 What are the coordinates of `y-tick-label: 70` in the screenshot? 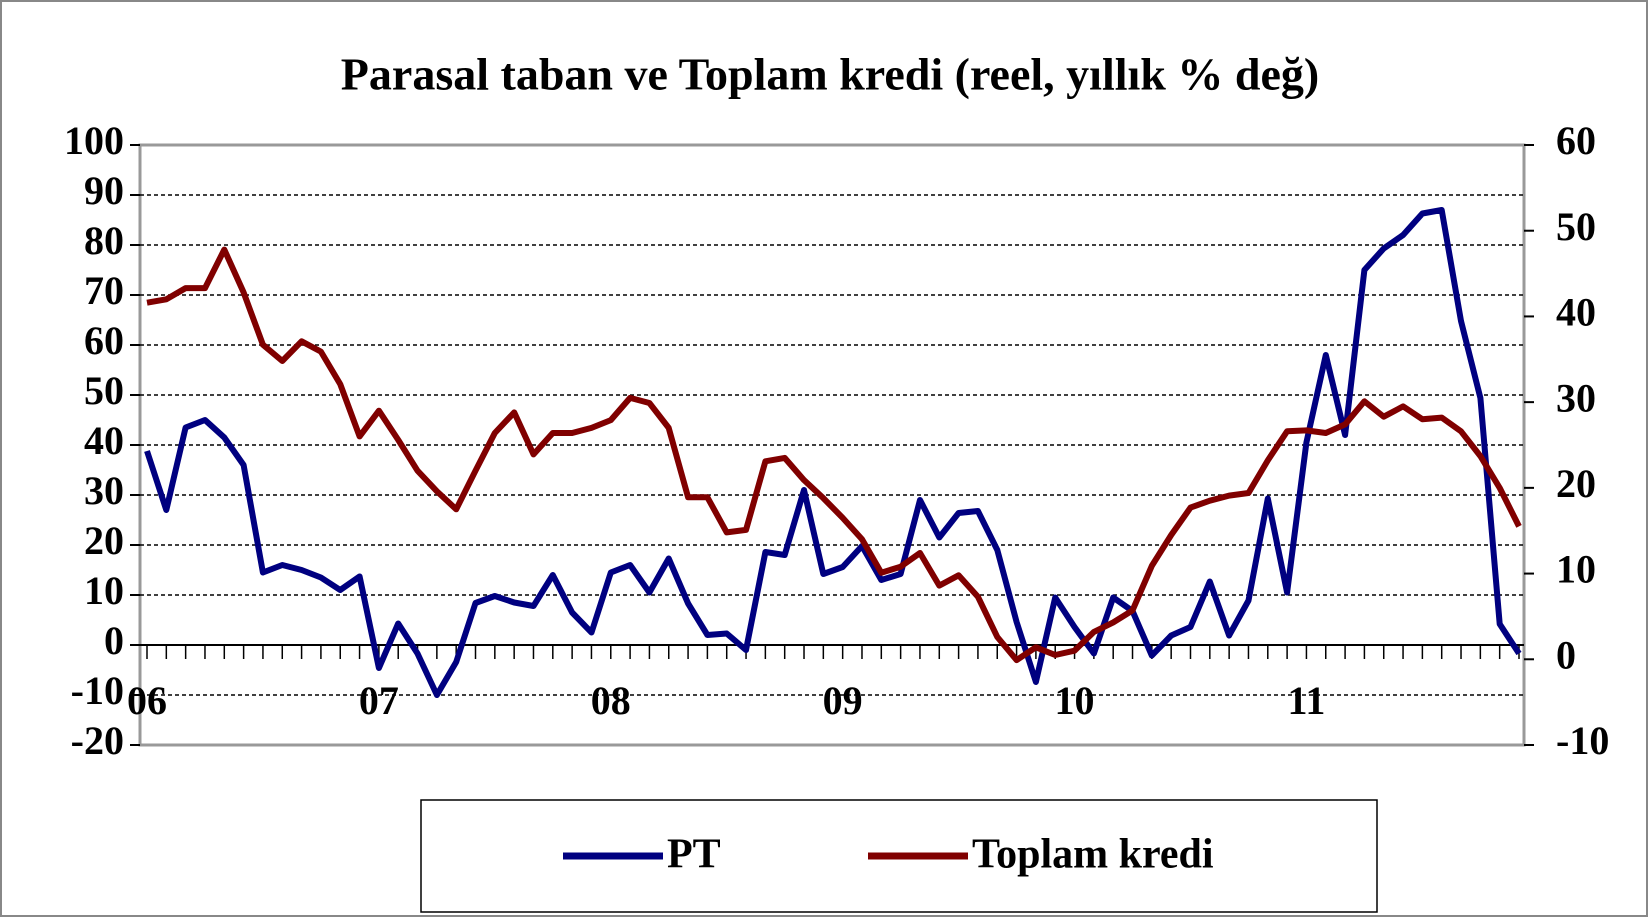 It's located at (104, 290).